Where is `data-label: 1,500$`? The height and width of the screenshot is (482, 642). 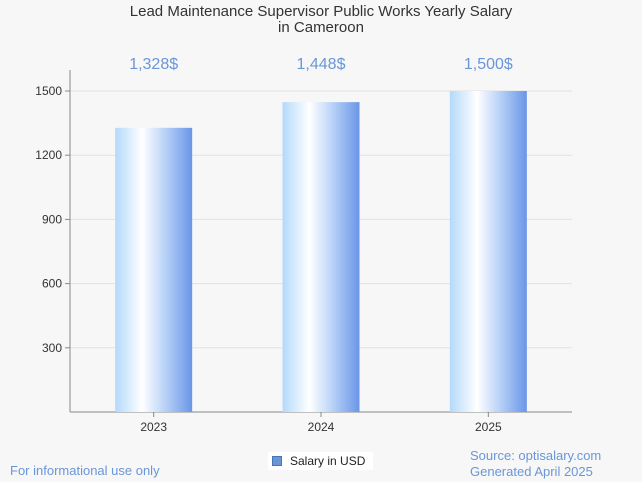 data-label: 1,500$ is located at coordinates (488, 64).